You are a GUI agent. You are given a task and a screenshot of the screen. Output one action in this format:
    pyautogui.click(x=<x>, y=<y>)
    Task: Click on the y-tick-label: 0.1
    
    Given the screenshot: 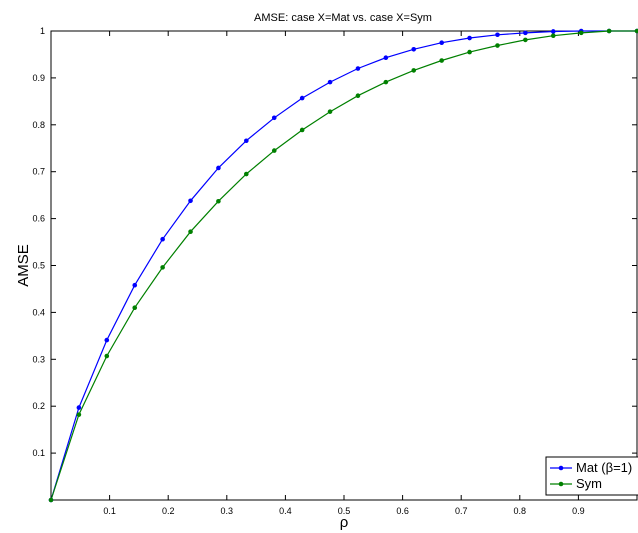 What is the action you would take?
    pyautogui.click(x=38, y=453)
    